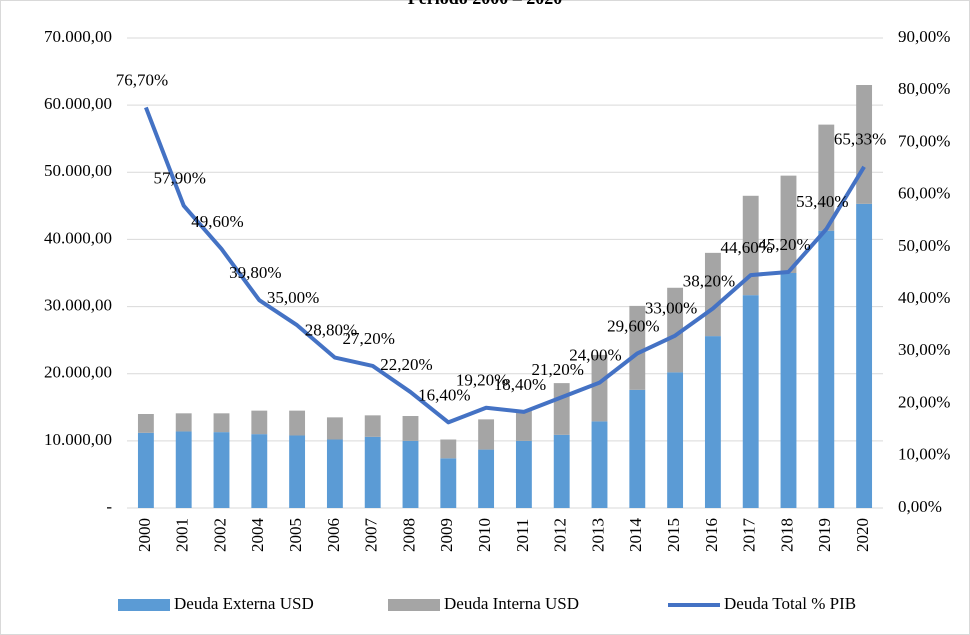 Image resolution: width=970 pixels, height=635 pixels. Describe the element at coordinates (711, 535) in the screenshot. I see `x-tick-label: 2016` at that location.